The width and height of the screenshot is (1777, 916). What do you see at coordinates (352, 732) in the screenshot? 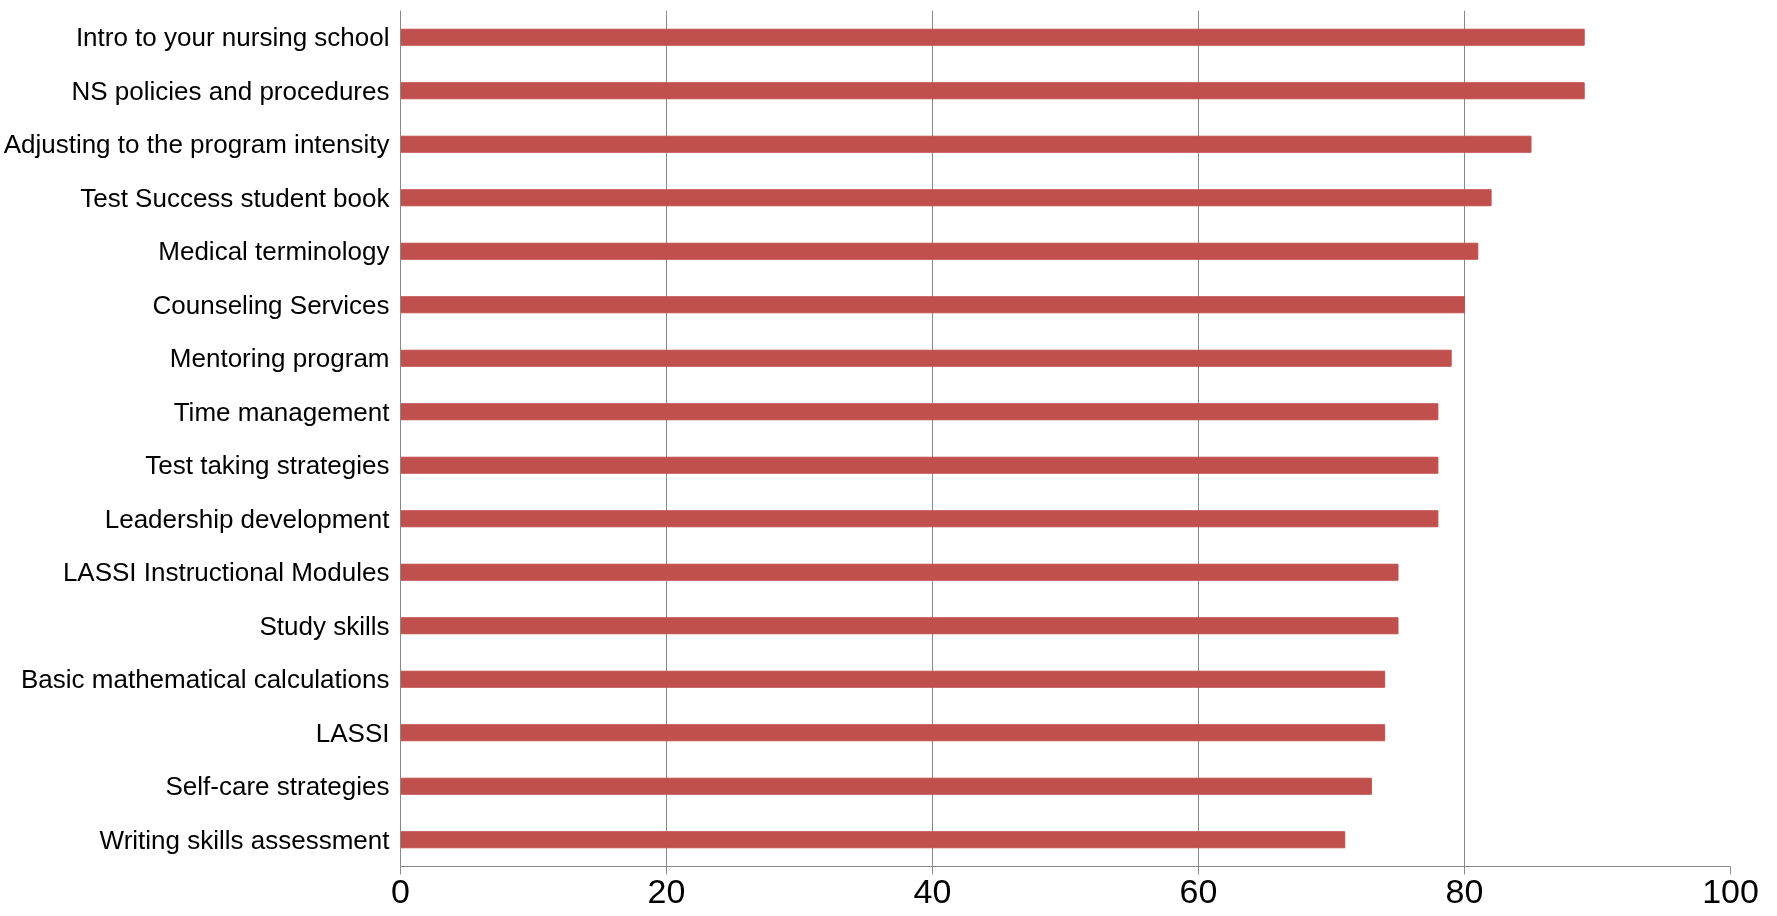
I see `y-tick-label: LASSI` at bounding box center [352, 732].